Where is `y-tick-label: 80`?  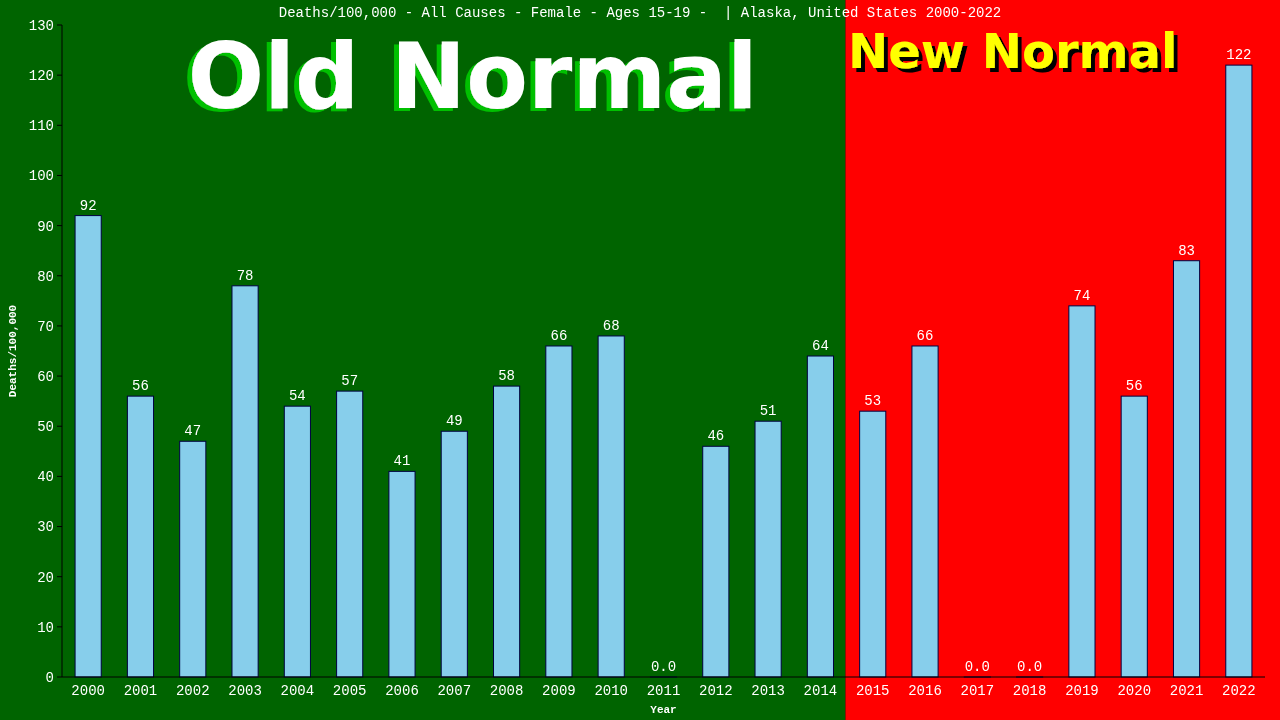 y-tick-label: 80 is located at coordinates (45, 276).